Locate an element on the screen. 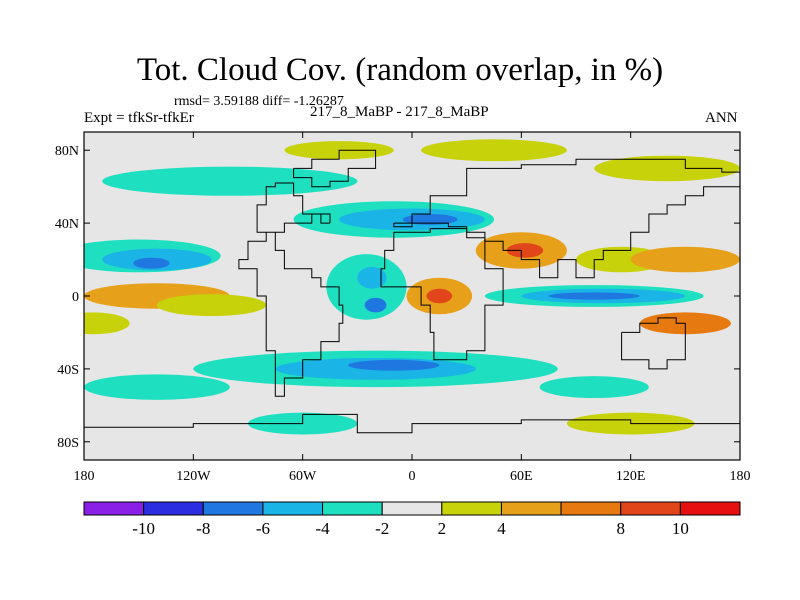  x-tick-label: 120W is located at coordinates (193, 476).